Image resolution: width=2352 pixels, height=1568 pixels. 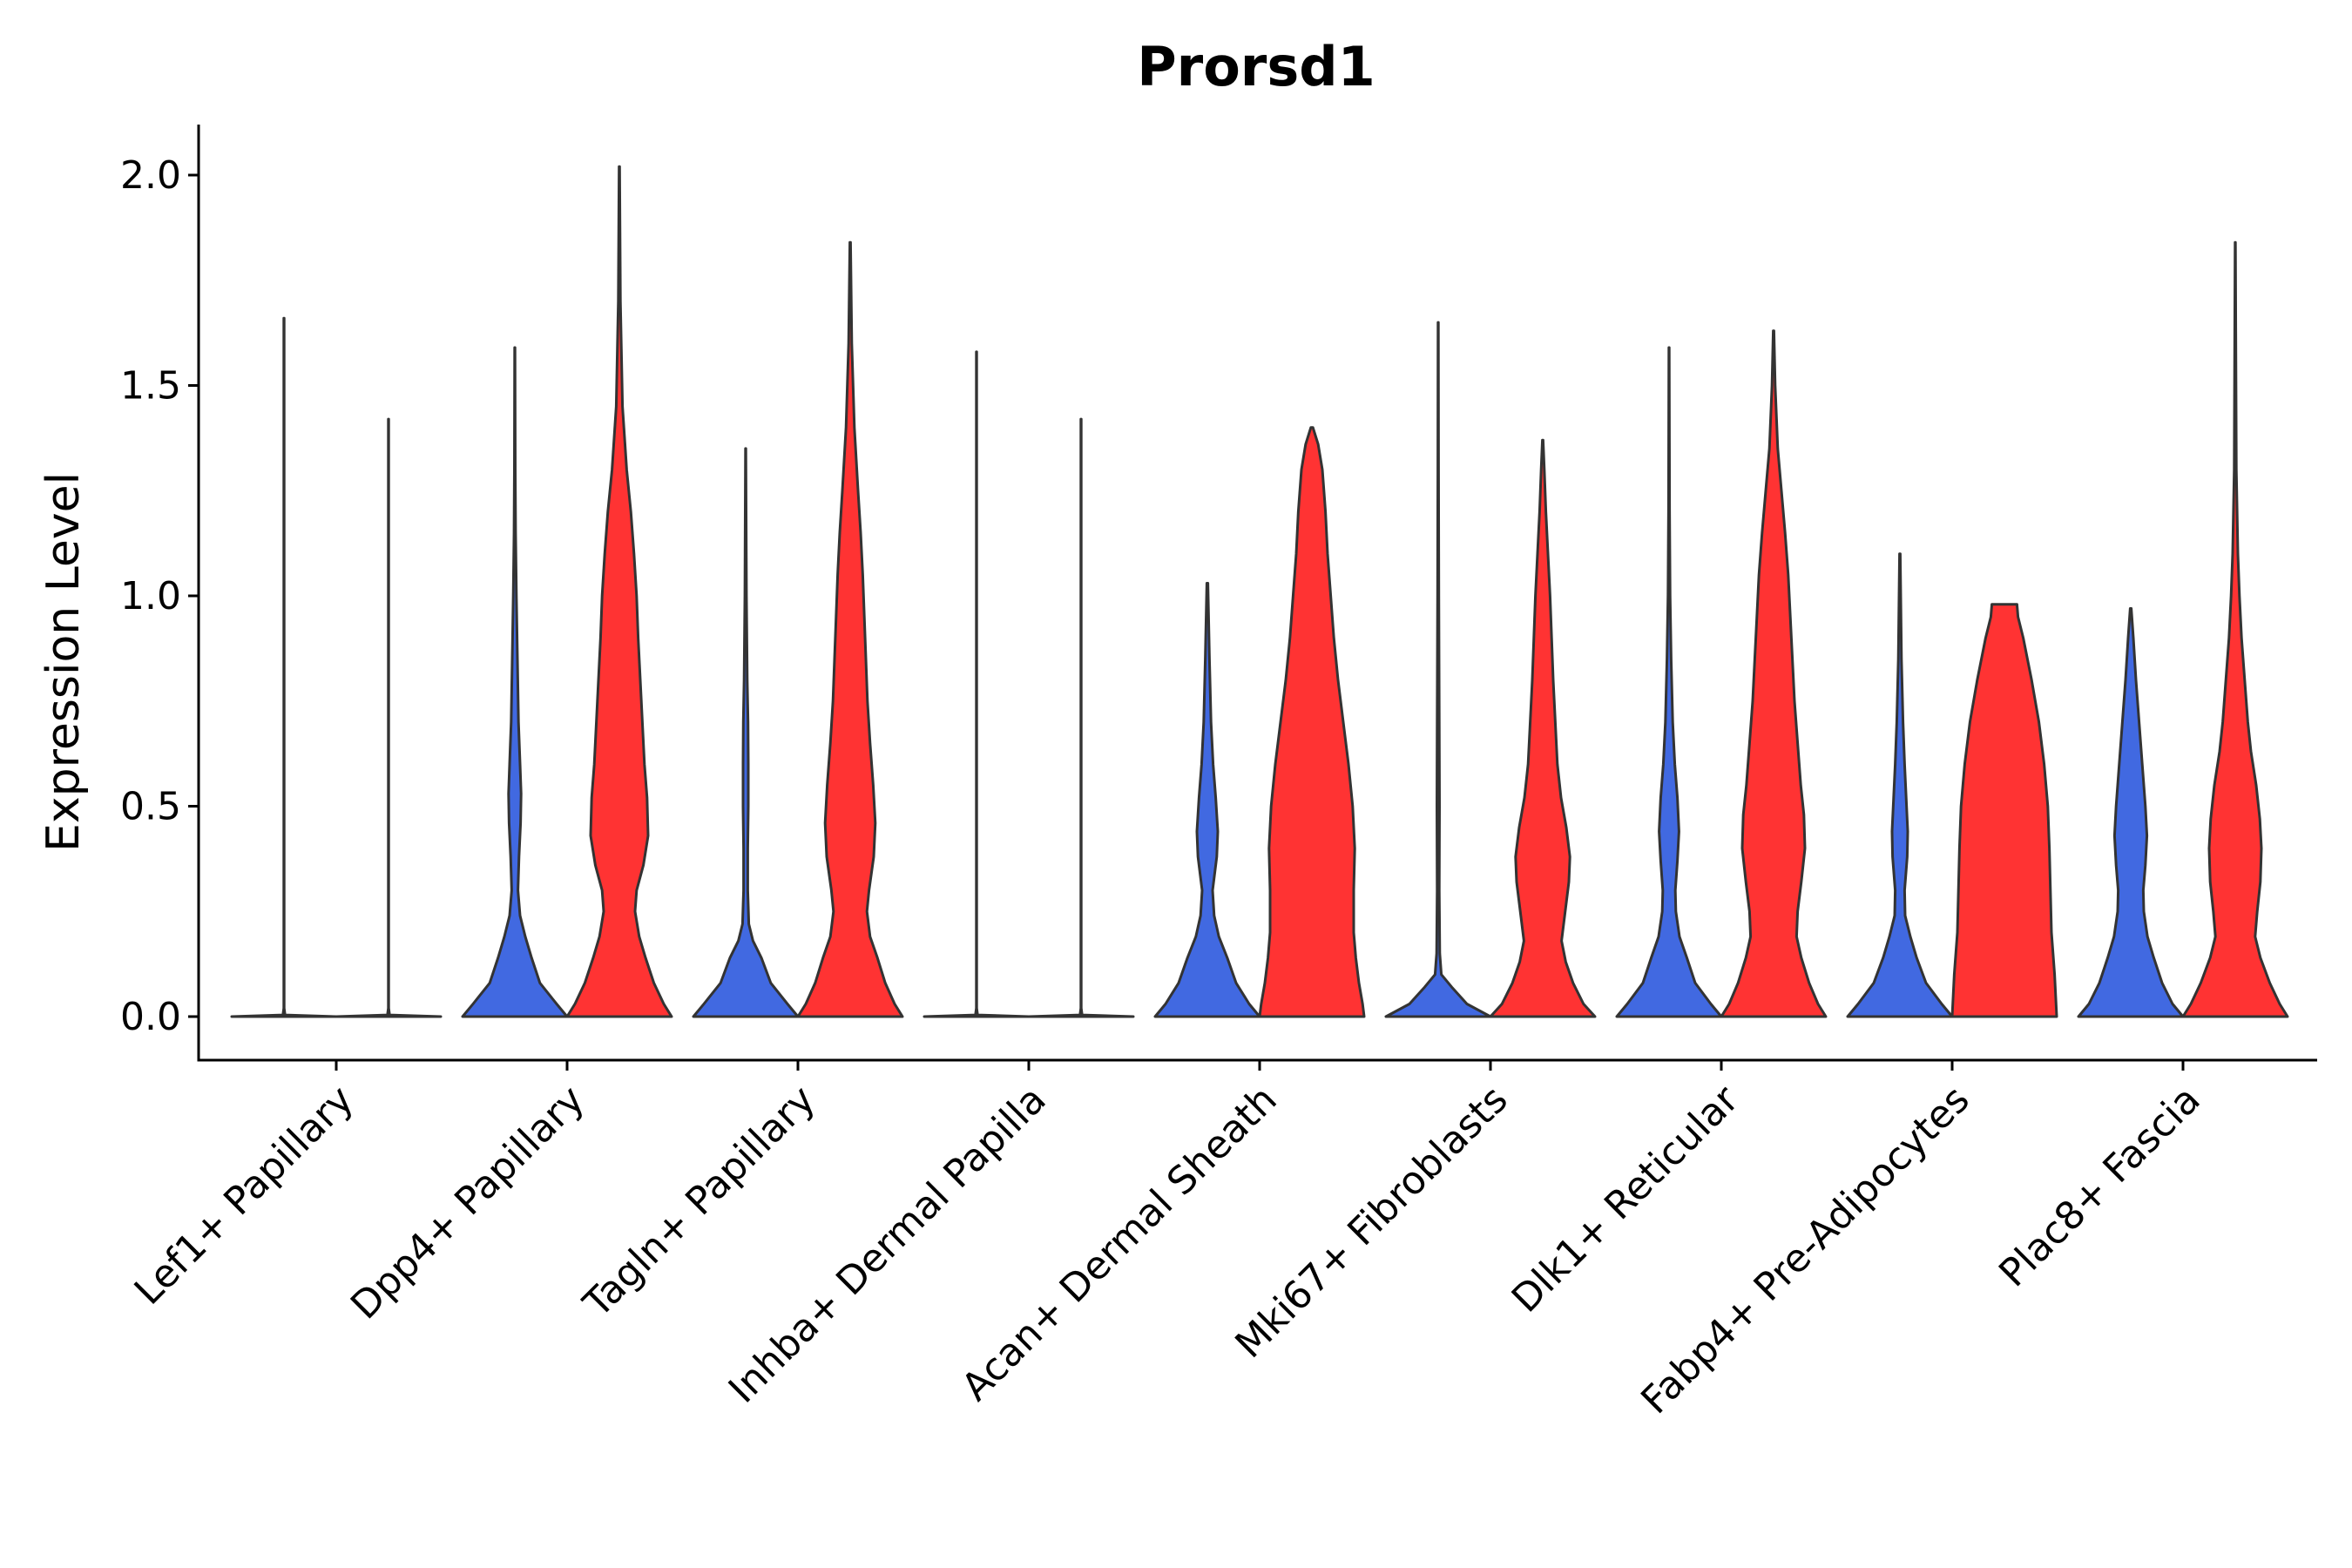 I want to click on y-axis-label: Expression Level, so click(x=64, y=662).